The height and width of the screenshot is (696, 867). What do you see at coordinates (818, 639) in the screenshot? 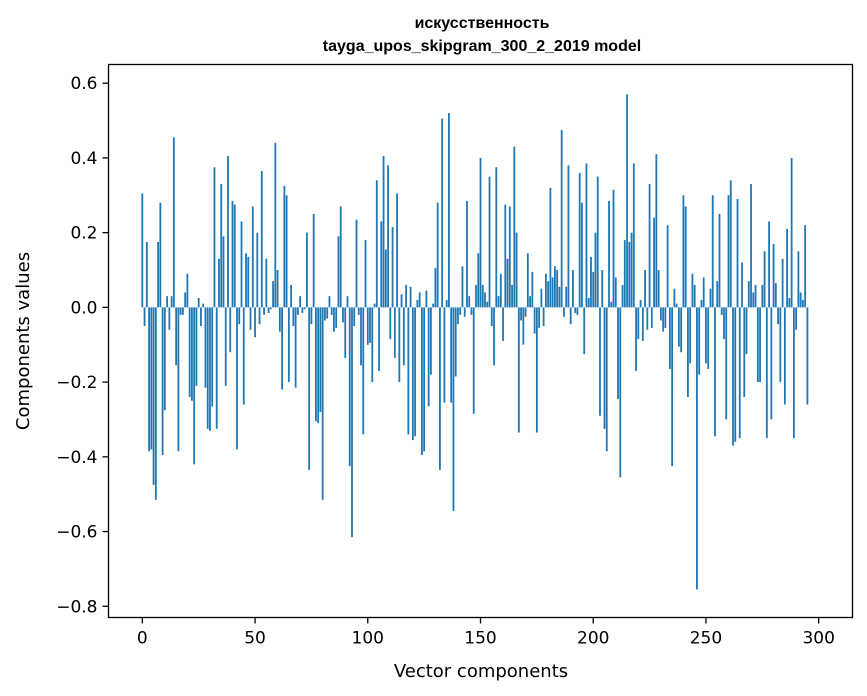
I see `x-tick-label-300: 300` at bounding box center [818, 639].